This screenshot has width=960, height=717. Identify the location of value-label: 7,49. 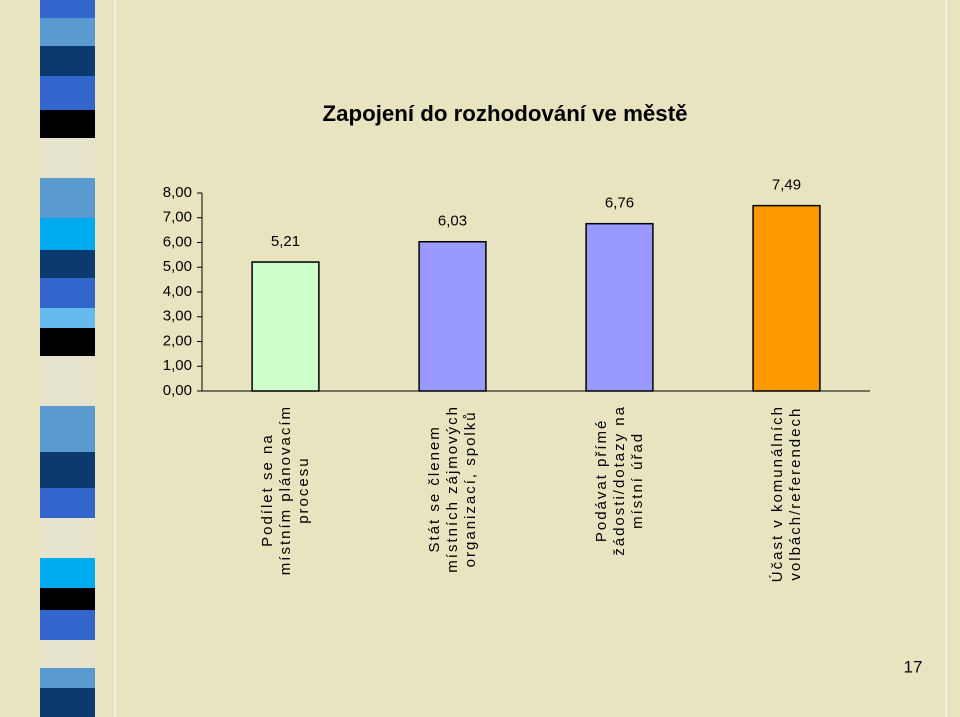
(786, 185).